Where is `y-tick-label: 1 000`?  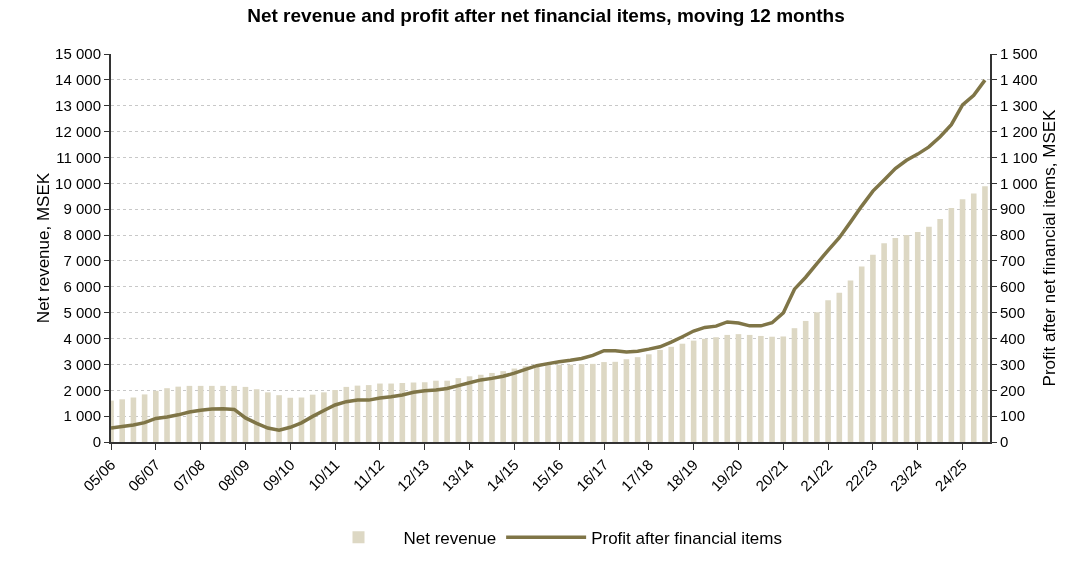 y-tick-label: 1 000 is located at coordinates (82, 416).